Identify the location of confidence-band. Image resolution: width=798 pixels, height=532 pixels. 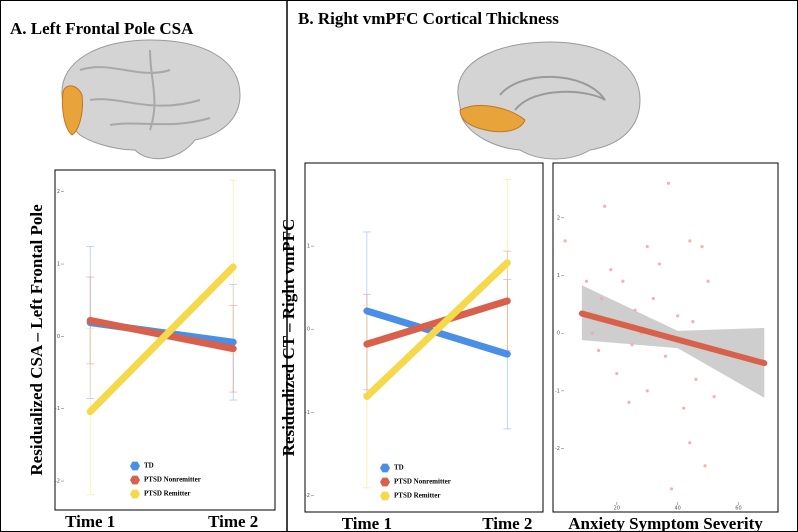
(673, 341).